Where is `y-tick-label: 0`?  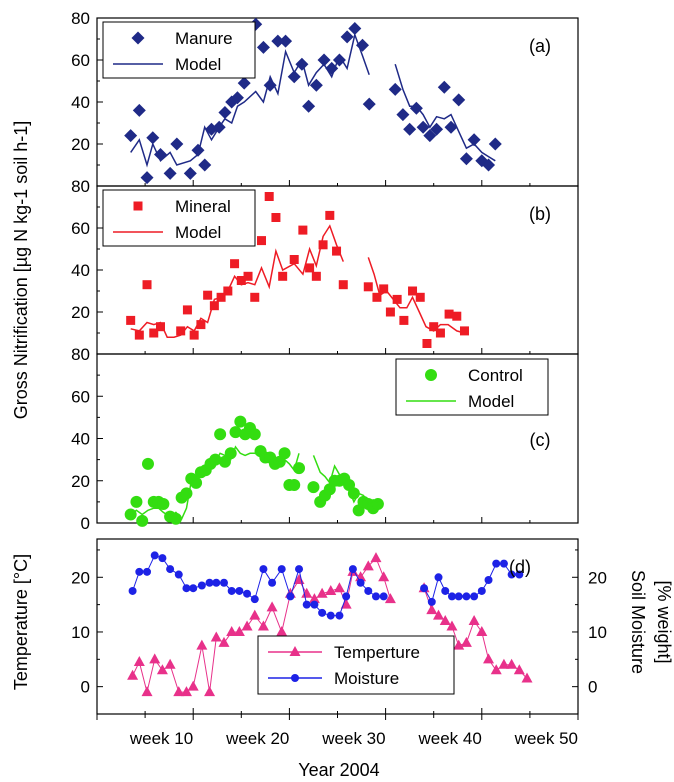
y-tick-label: 0 is located at coordinates (85, 523).